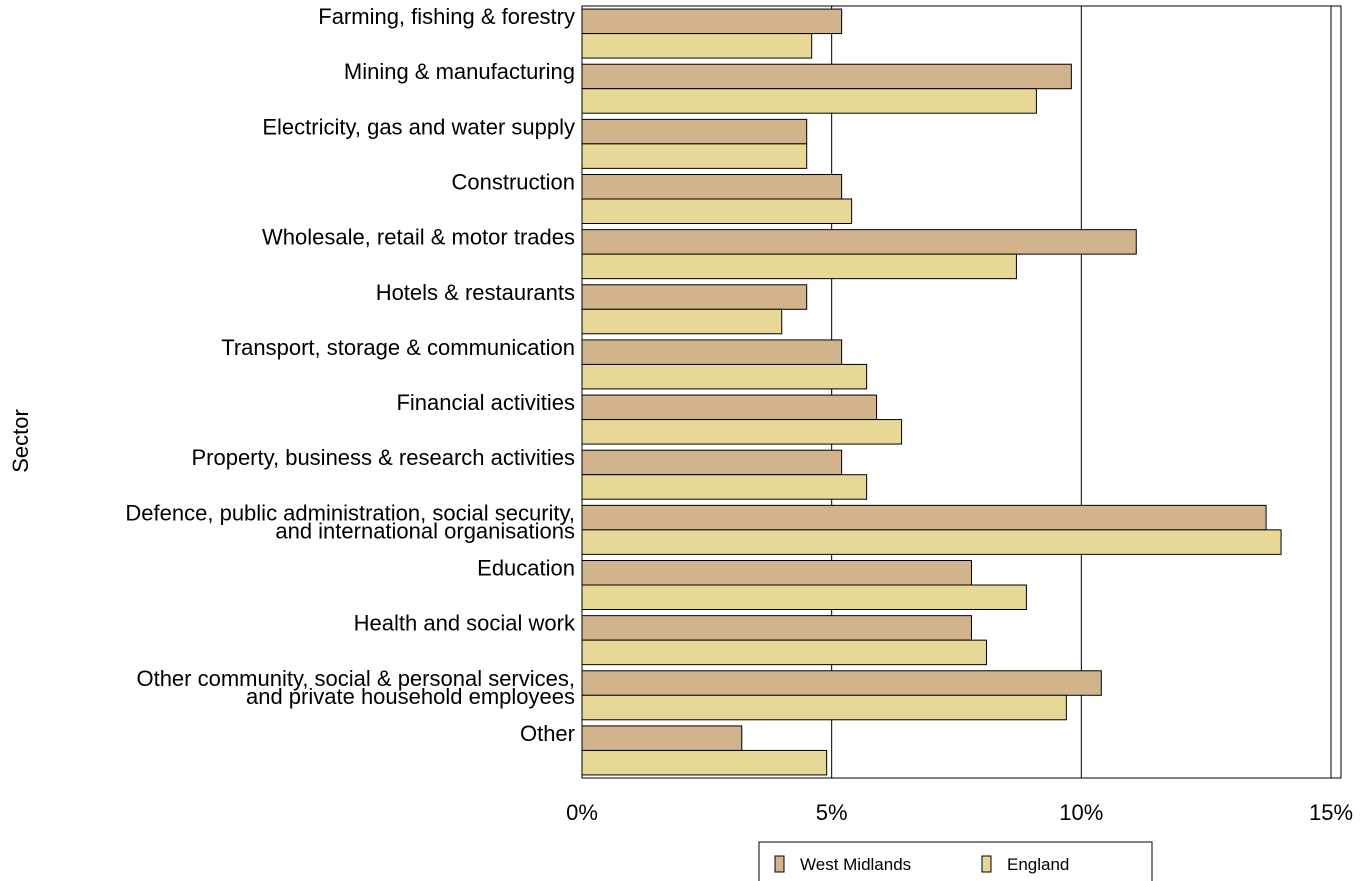 This screenshot has height=881, width=1364. Describe the element at coordinates (1081, 812) in the screenshot. I see `x-tick-label: 10%` at that location.